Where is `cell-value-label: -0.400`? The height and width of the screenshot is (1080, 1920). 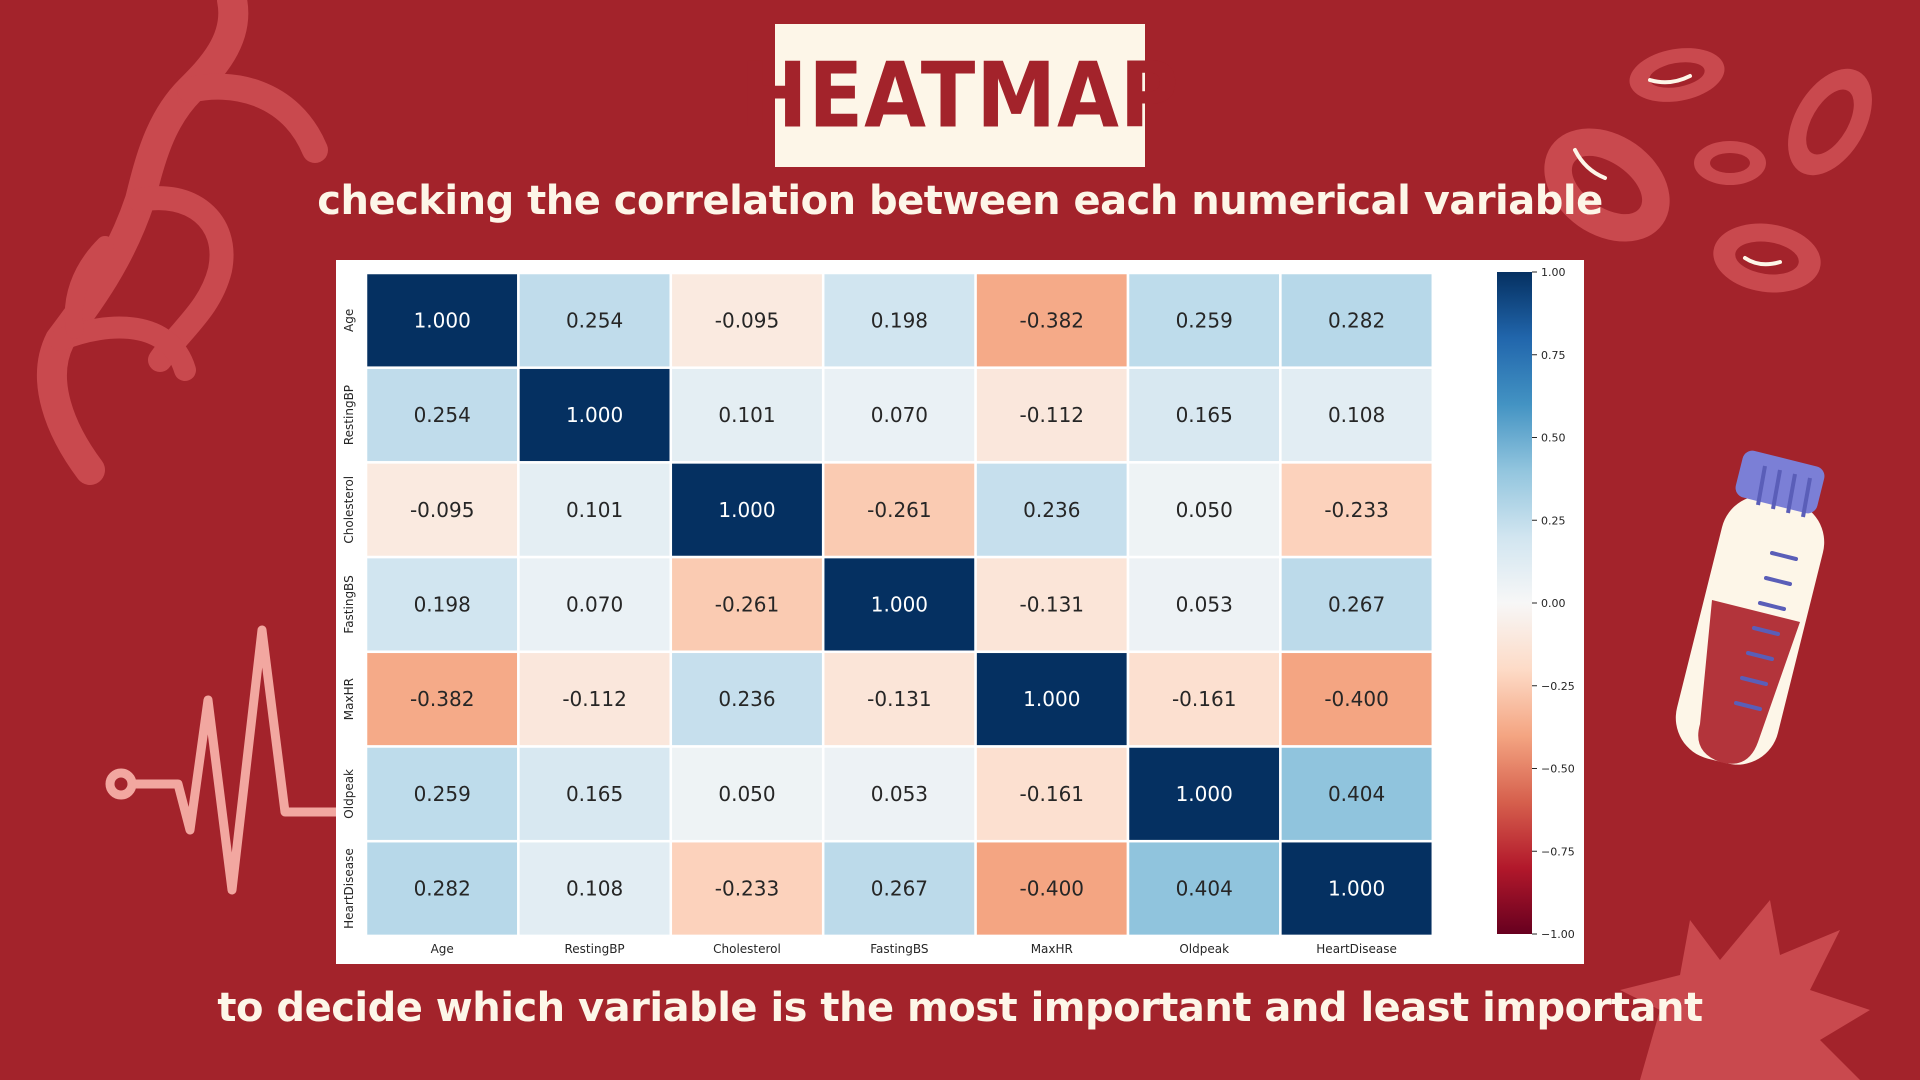
cell-value-label: -0.400 is located at coordinates (1052, 889).